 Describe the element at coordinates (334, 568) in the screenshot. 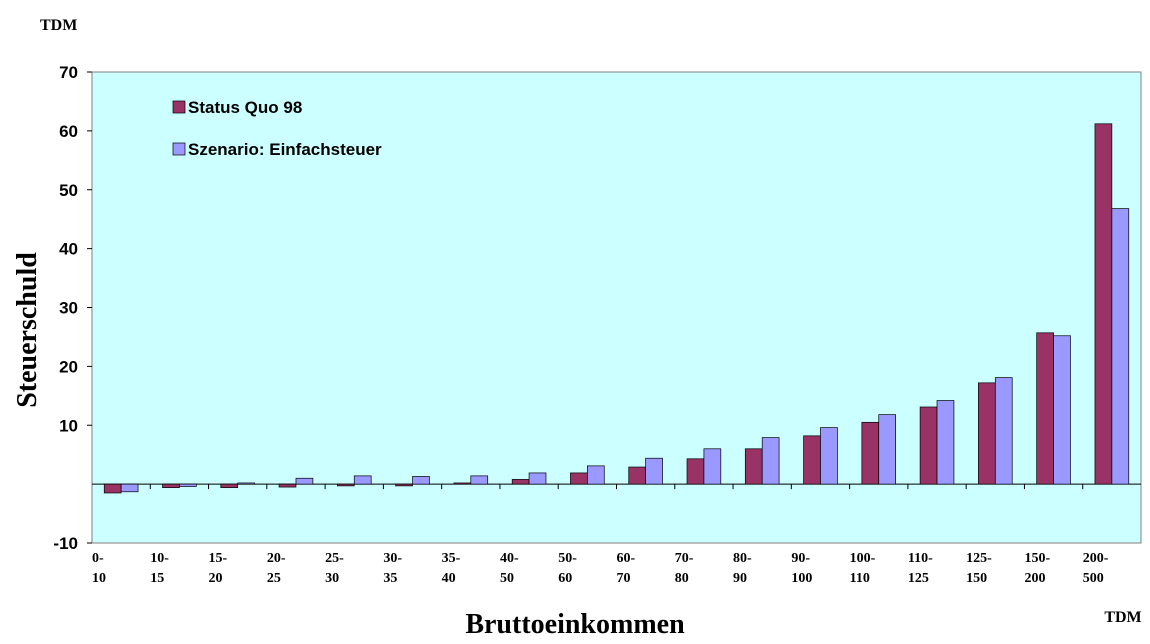

I see `x-tick-label: 25-30` at that location.